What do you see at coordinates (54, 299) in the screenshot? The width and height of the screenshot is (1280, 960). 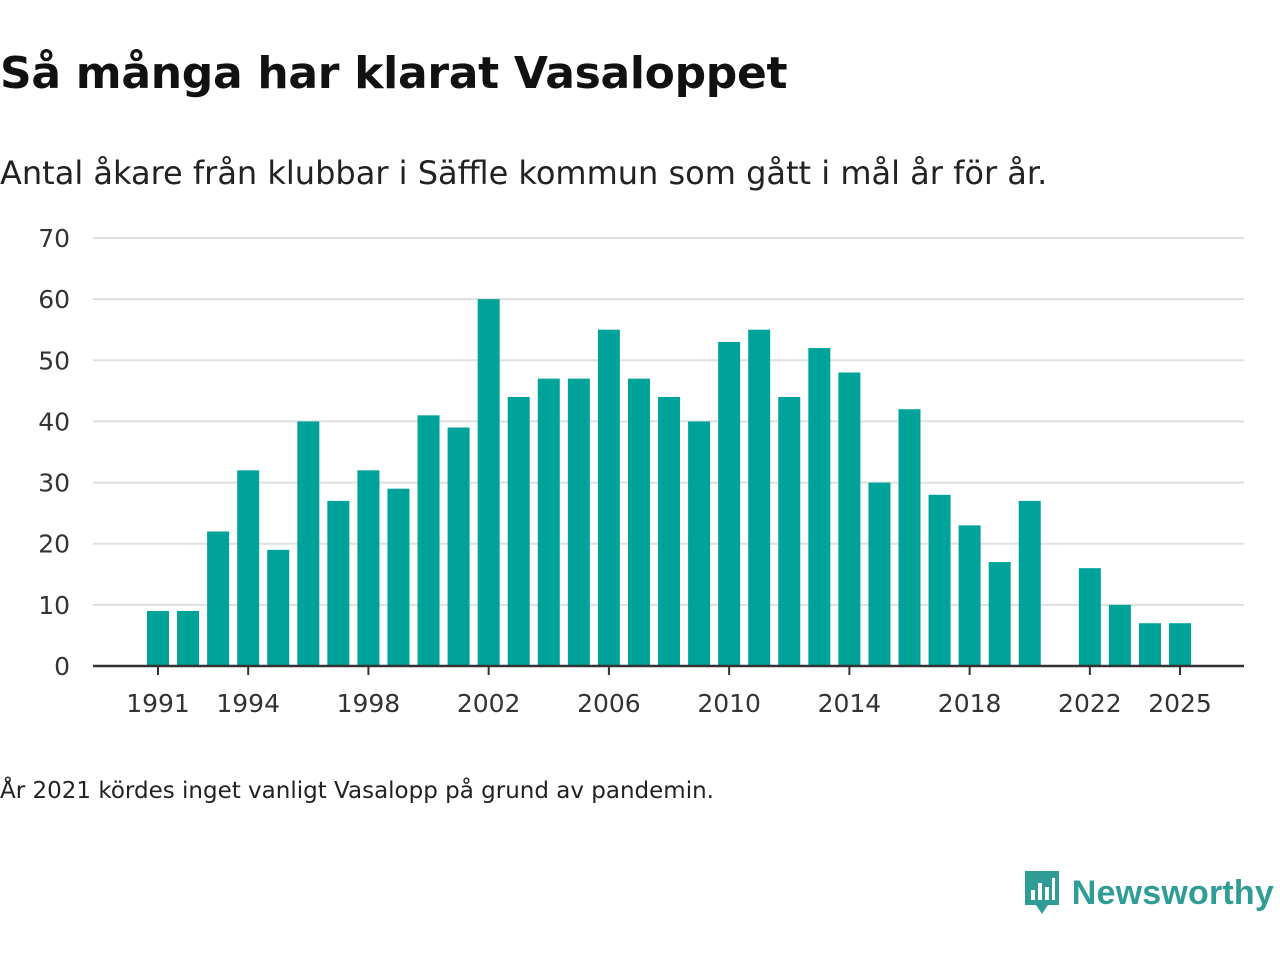 I see `y-tick-label: 60` at bounding box center [54, 299].